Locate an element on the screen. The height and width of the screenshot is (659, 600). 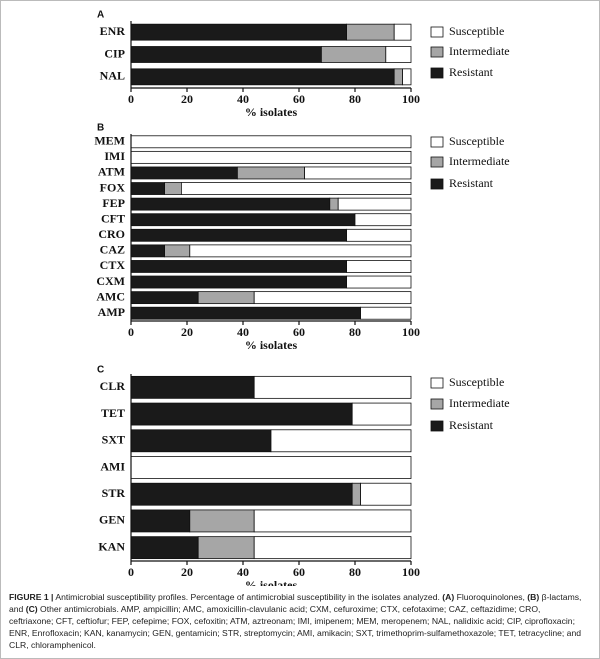
y-tick-label: CFT is located at coordinates (113, 218).